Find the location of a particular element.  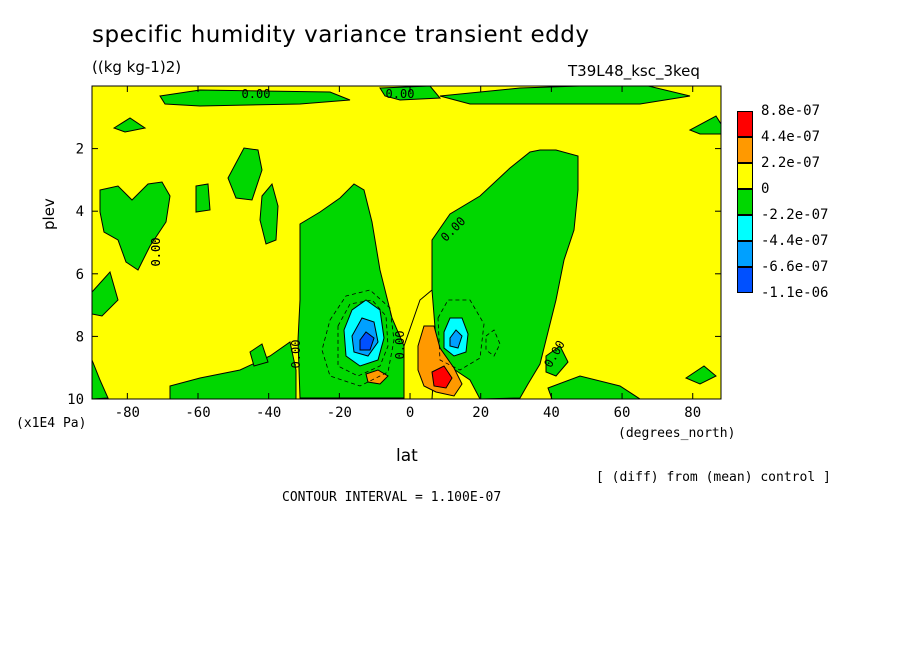

y-axis-label: plev is located at coordinates (49, 214).